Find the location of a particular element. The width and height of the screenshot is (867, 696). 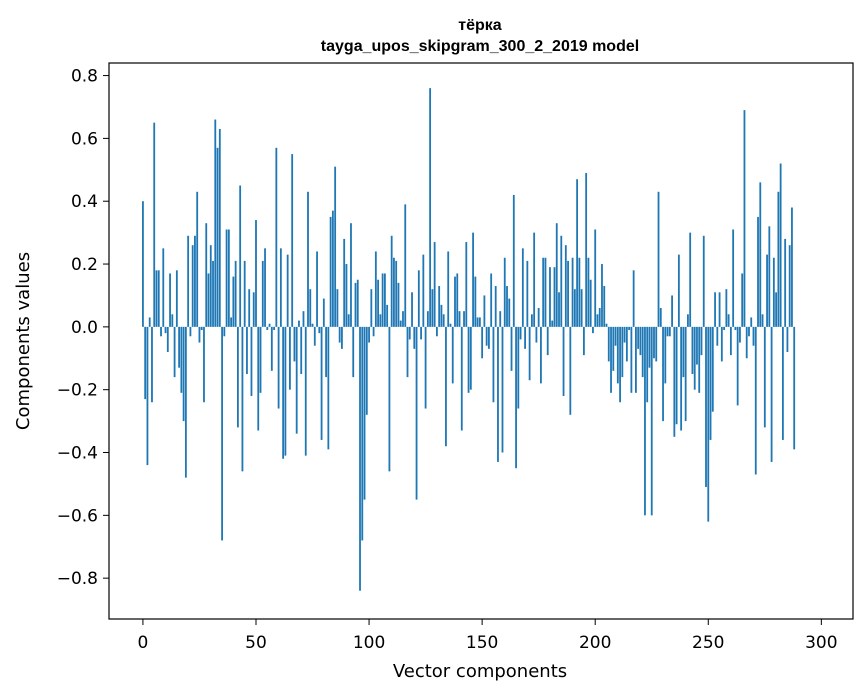

x-tick-label: 150 is located at coordinates (482, 643).